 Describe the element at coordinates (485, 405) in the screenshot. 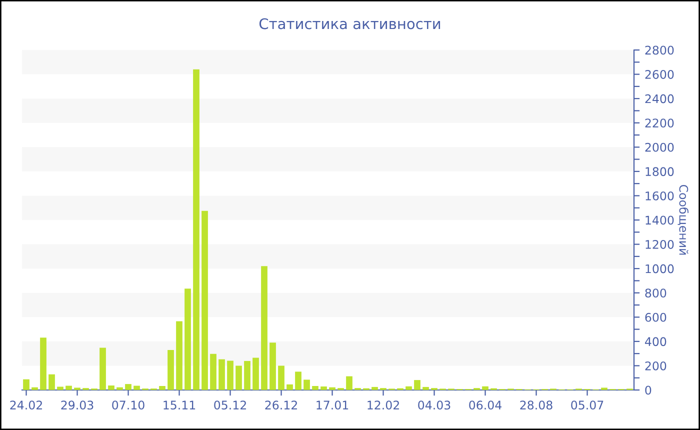

I see `x-tick-label: 06.04` at that location.